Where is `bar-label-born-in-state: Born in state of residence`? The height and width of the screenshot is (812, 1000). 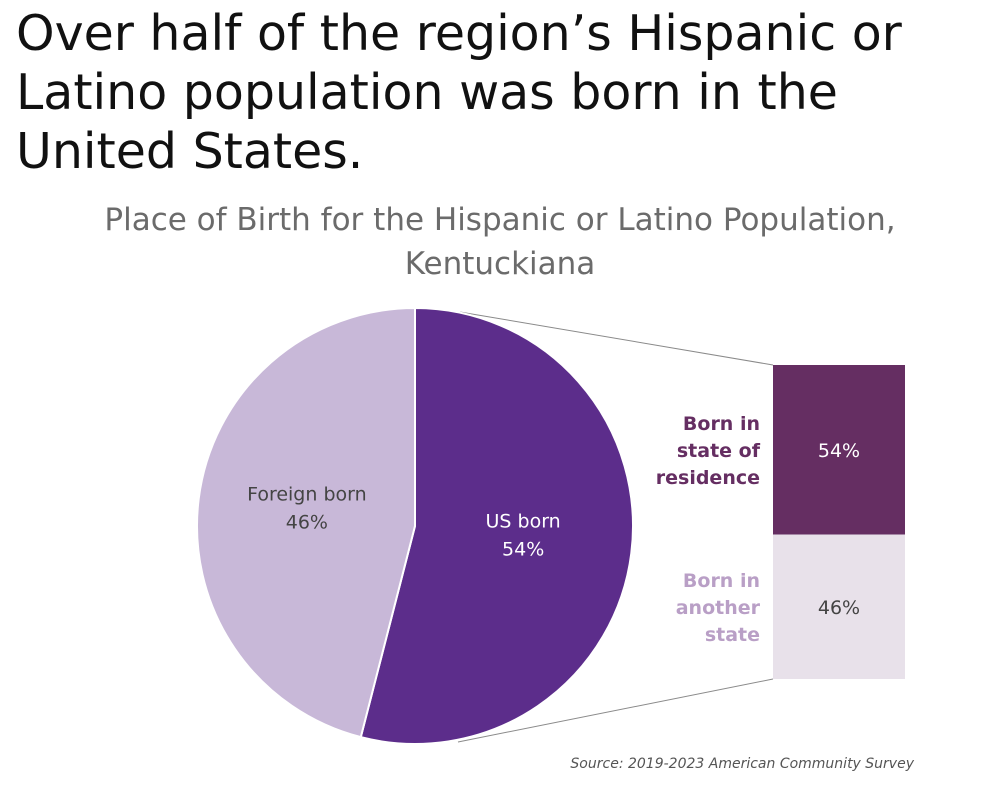 bar-label-born-in-state: Born in state of residence is located at coordinates (708, 451).